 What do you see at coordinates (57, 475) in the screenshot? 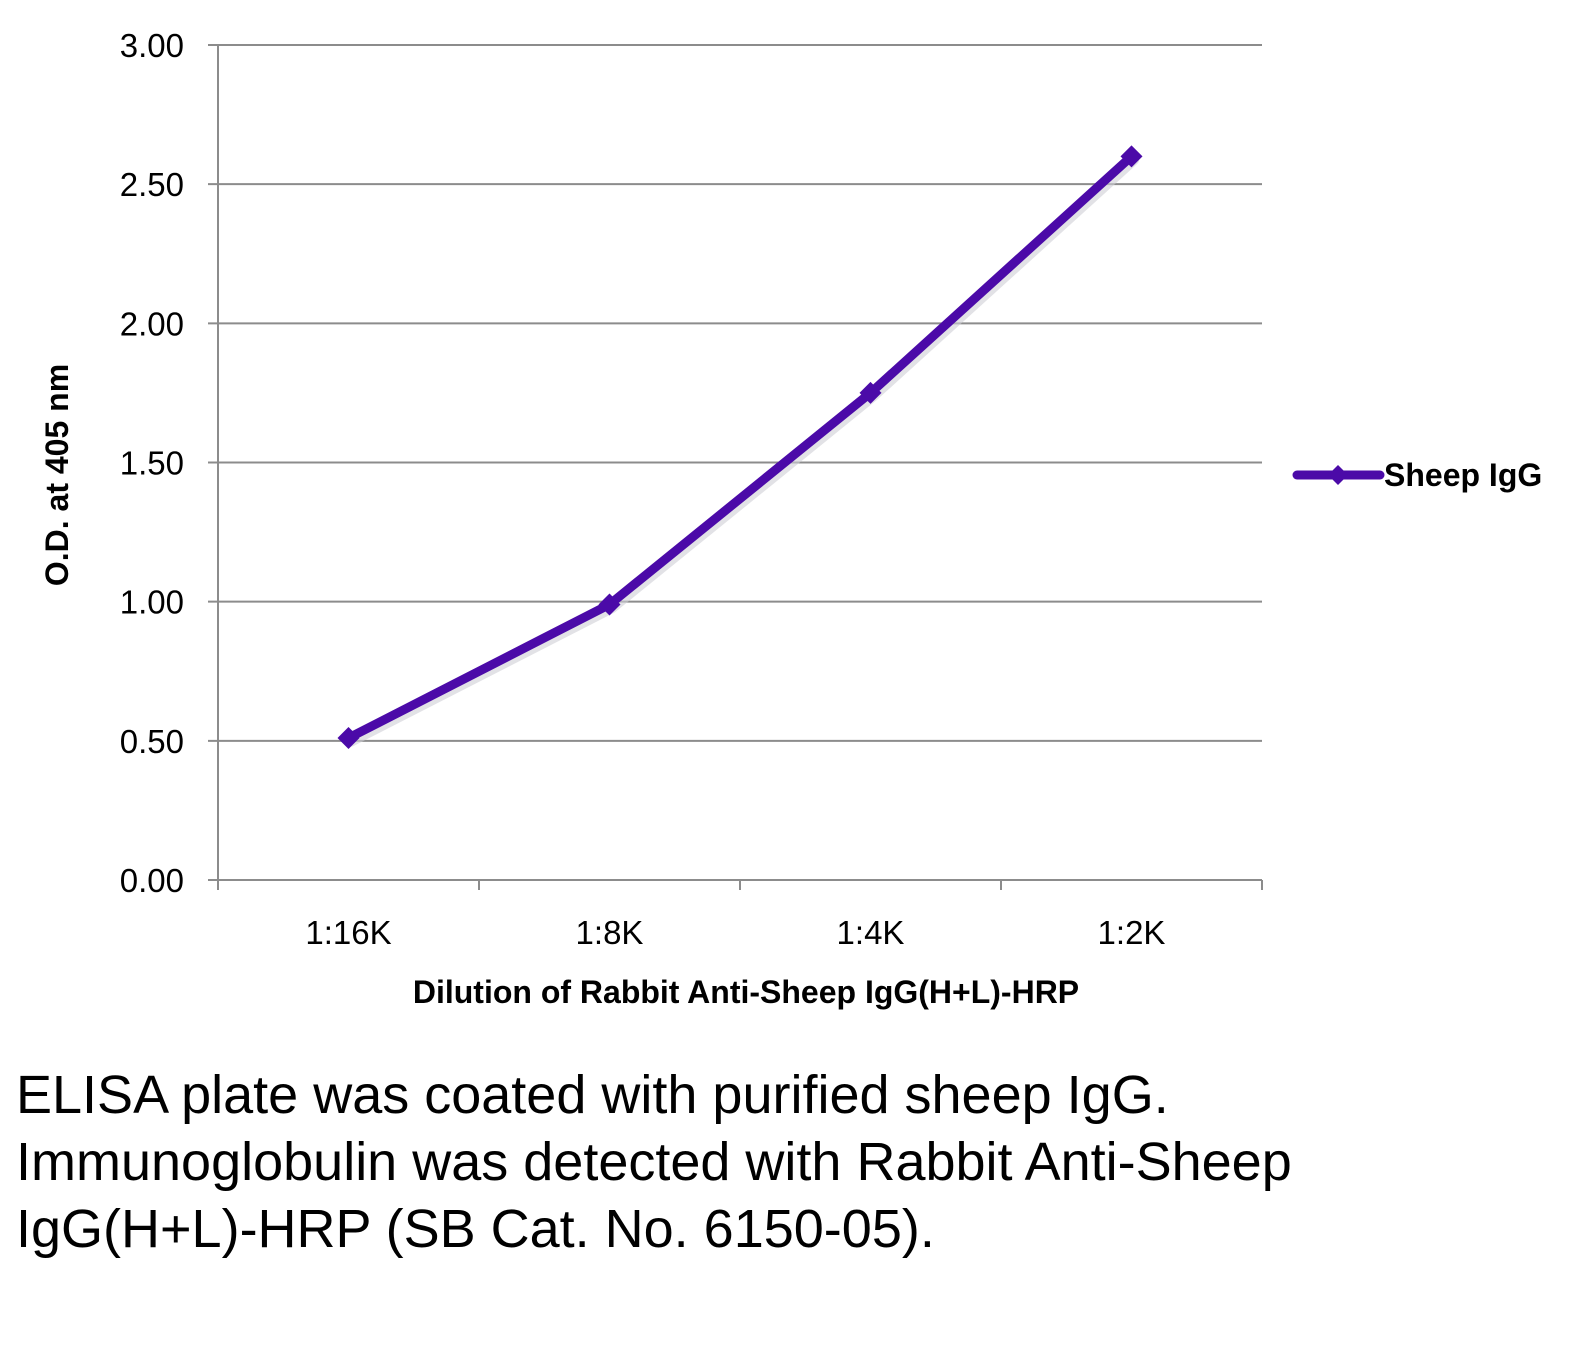
I see `y-axis-title: O.D. at 405 nm` at bounding box center [57, 475].